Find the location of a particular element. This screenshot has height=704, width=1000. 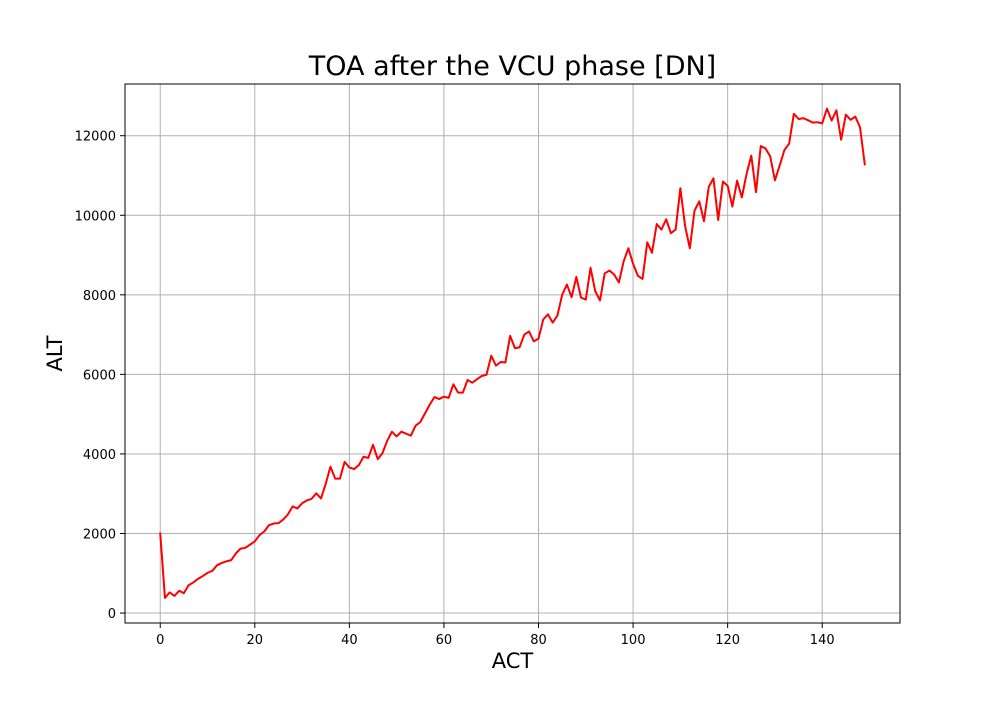

x-tick-label: 120 is located at coordinates (727, 640).